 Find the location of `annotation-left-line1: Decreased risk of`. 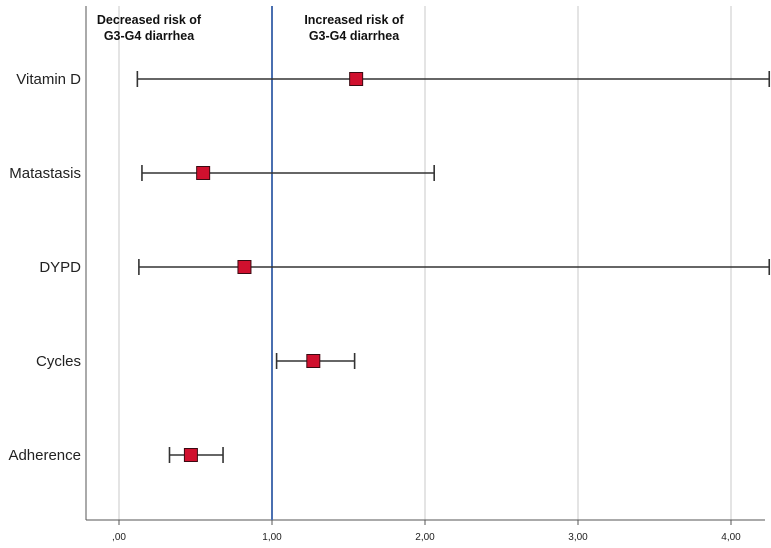

annotation-left-line1: Decreased risk of is located at coordinates (149, 20).